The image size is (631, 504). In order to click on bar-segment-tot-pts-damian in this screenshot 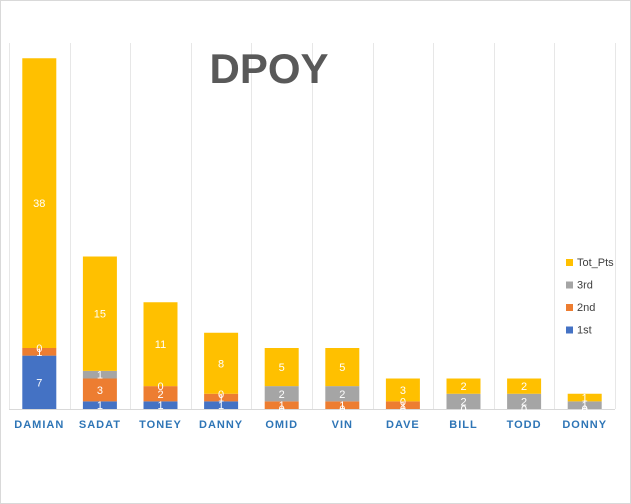, I will do `click(39, 203)`.